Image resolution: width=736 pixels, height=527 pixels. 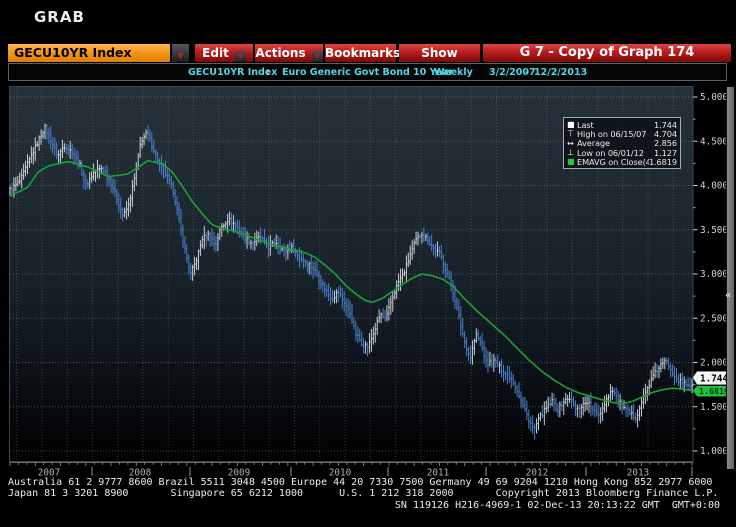 I want to click on legend-value: 1.744, so click(x=665, y=124).